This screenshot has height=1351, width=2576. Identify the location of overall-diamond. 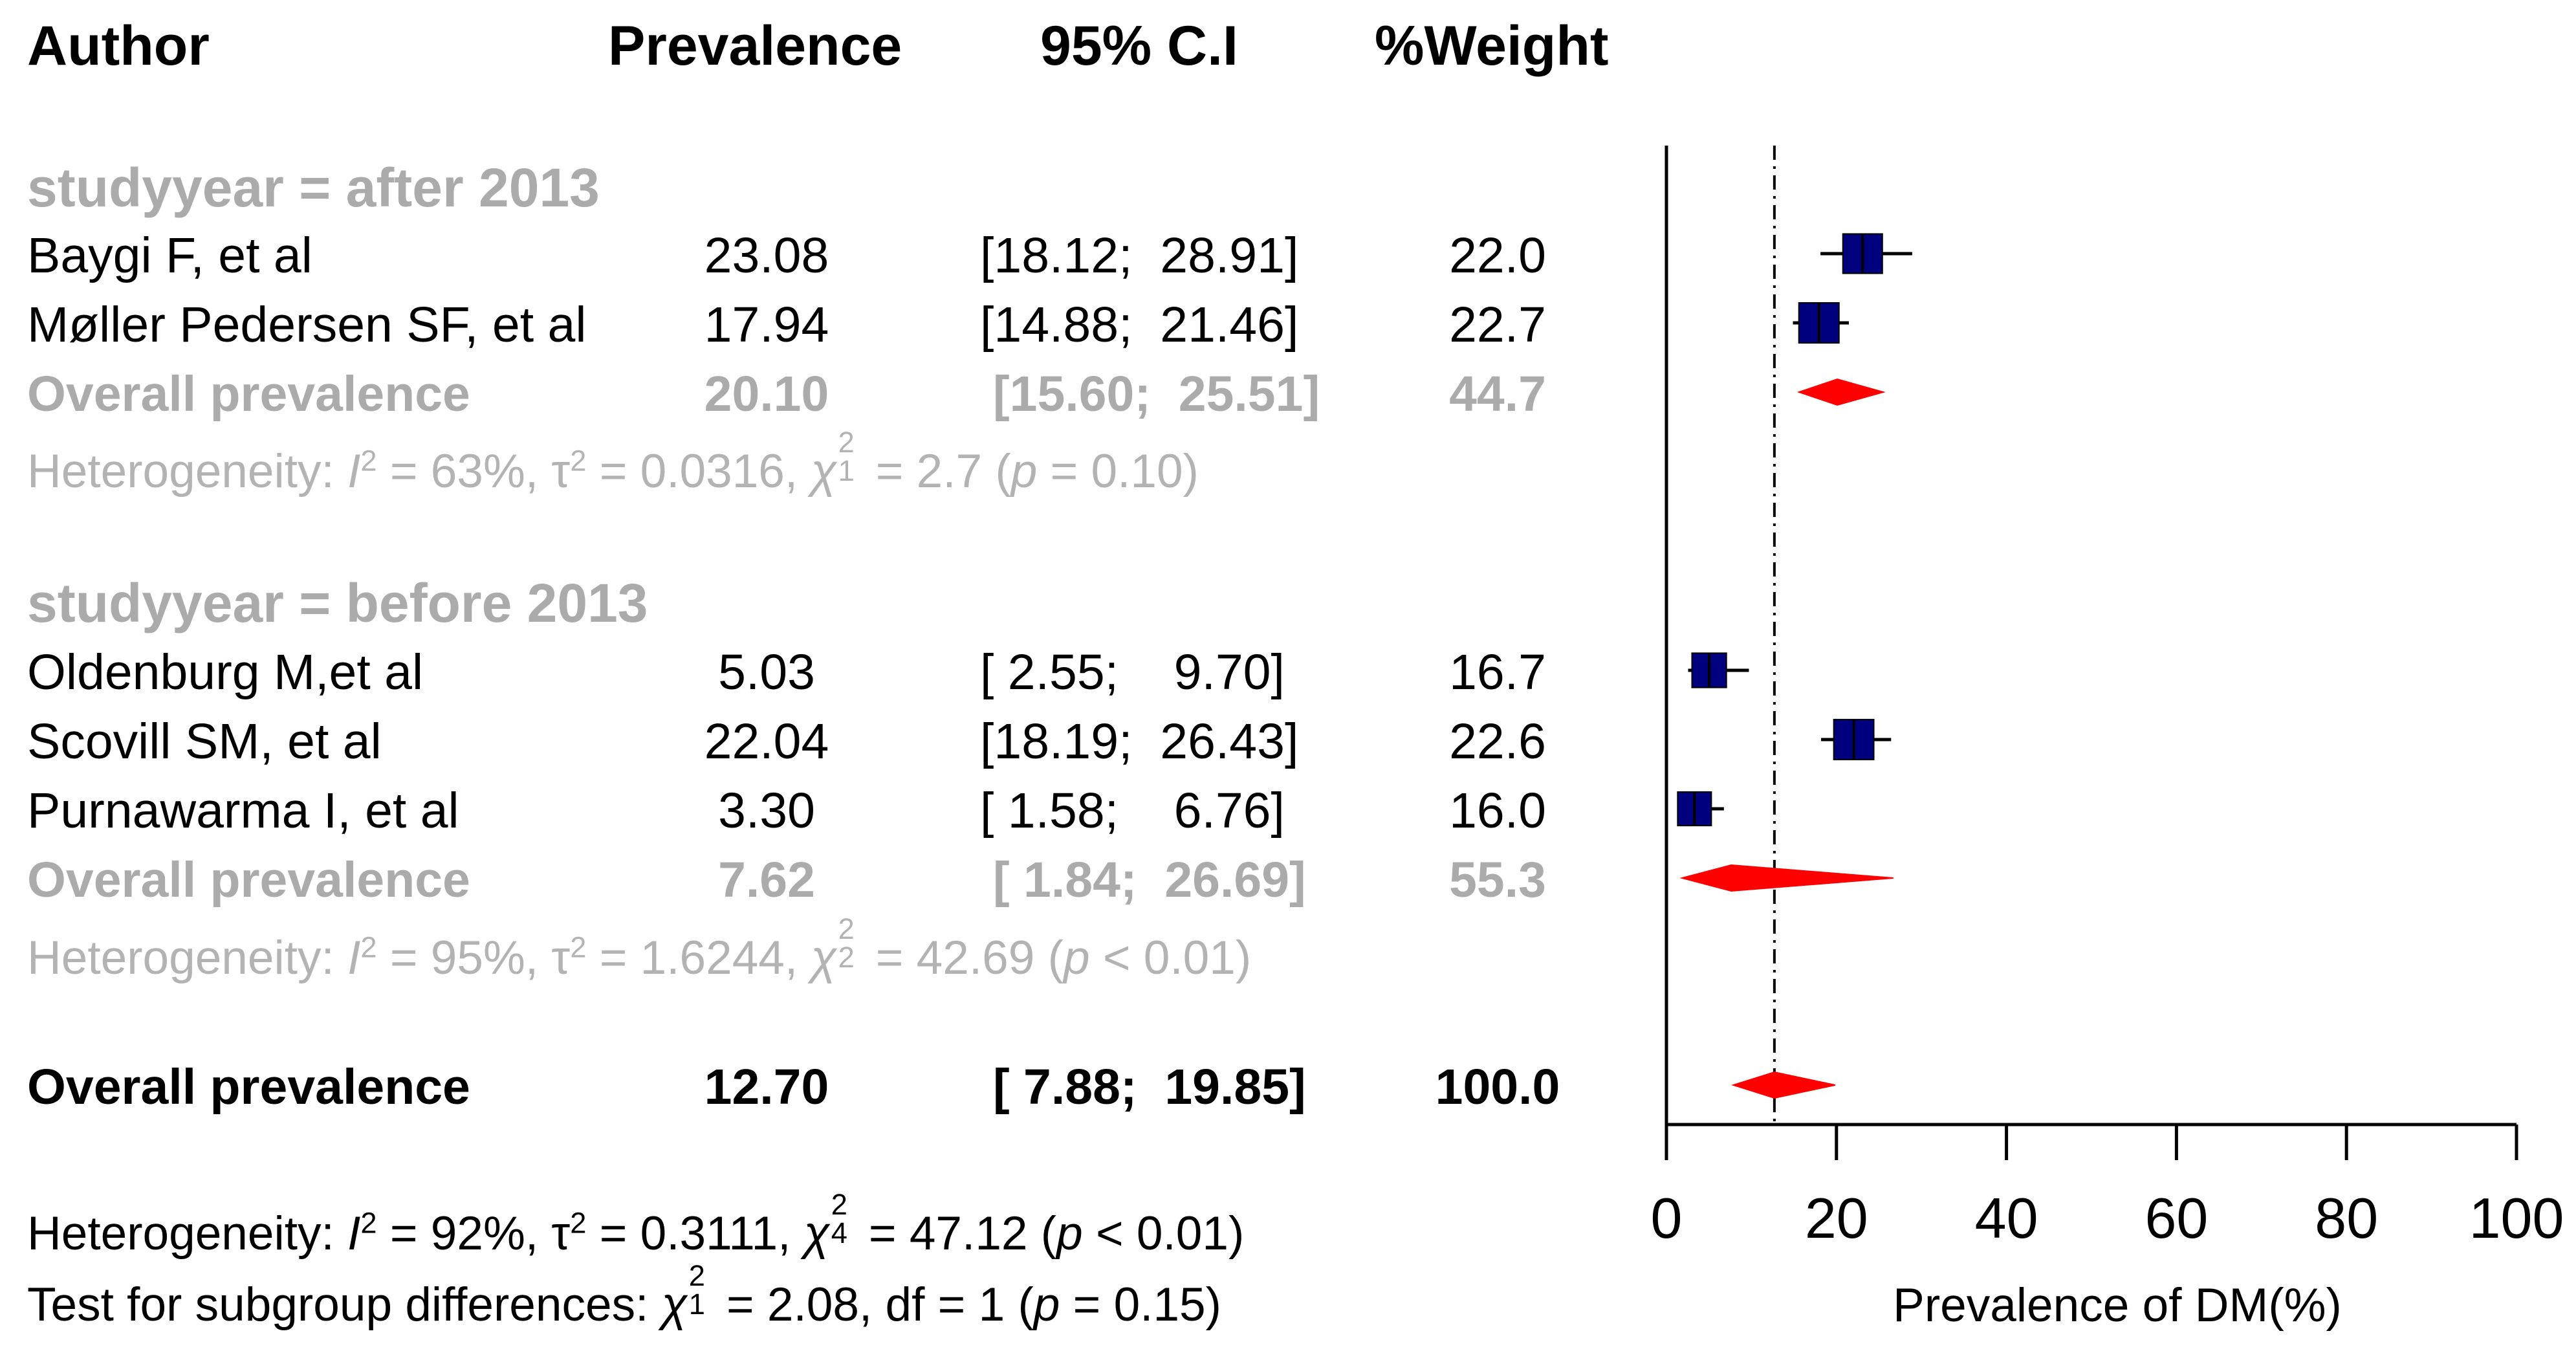
(1783, 1085).